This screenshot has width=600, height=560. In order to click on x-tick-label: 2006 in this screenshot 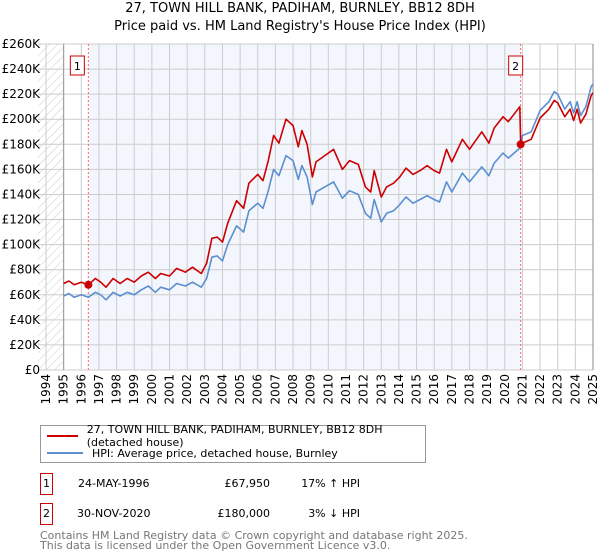, I will do `click(258, 389)`.